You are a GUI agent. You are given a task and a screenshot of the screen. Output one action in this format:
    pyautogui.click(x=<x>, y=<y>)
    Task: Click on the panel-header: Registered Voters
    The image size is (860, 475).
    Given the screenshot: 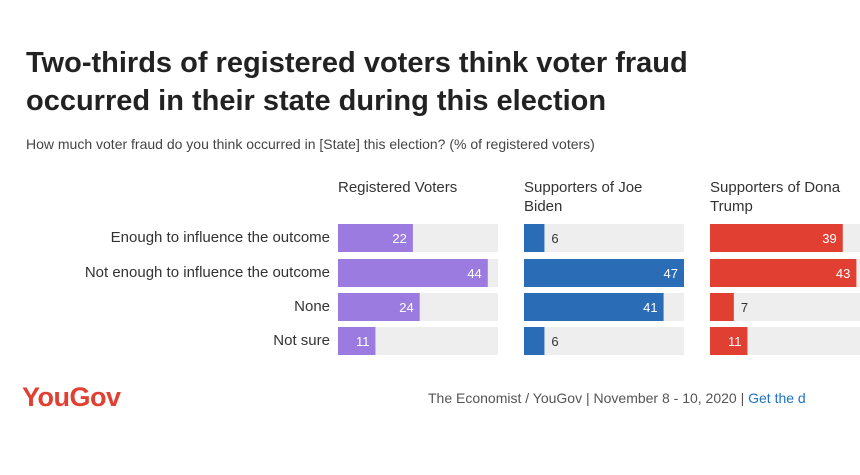 What is the action you would take?
    pyautogui.click(x=428, y=187)
    